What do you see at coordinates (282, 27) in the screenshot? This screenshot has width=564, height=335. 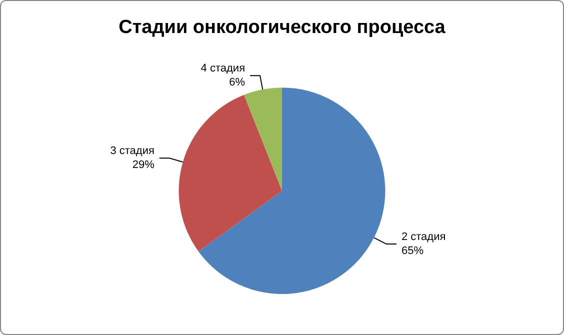 I see `chart-title: Стадии онкологического процесса` at bounding box center [282, 27].